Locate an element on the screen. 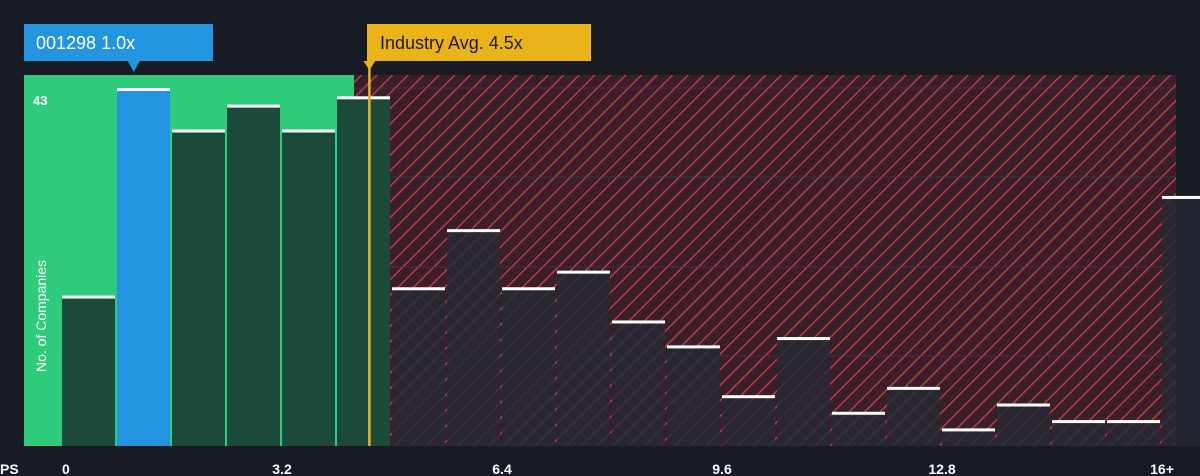 This screenshot has width=1200, height=476. x-tick-label-2: 6.4 is located at coordinates (502, 468).